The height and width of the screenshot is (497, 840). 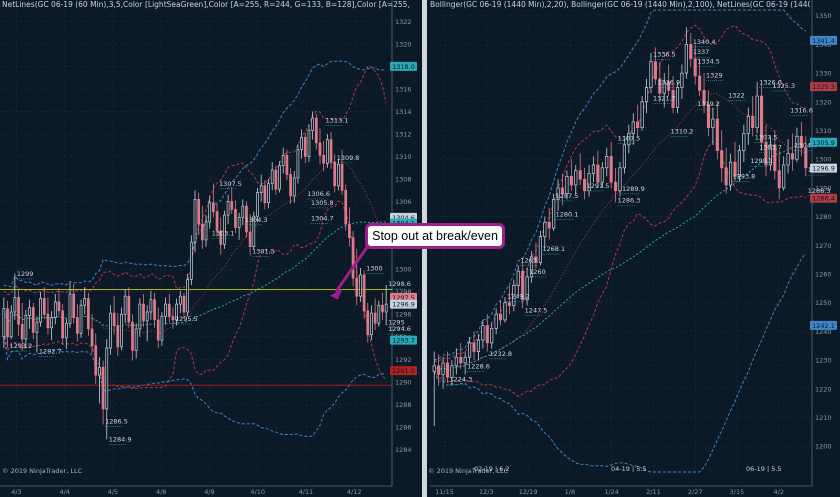 What do you see at coordinates (322, 219) in the screenshot?
I see `price-annotation: 1304.7` at bounding box center [322, 219].